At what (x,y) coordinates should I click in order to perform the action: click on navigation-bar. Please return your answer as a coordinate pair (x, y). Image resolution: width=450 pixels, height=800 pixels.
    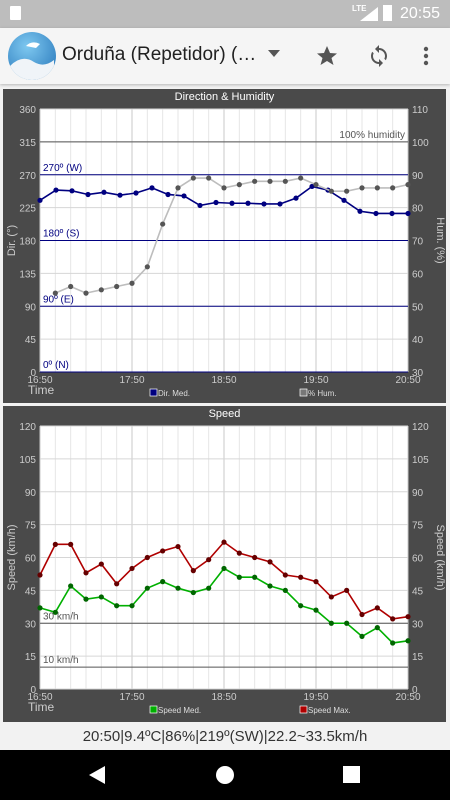
    Looking at the image, I should click on (225, 775).